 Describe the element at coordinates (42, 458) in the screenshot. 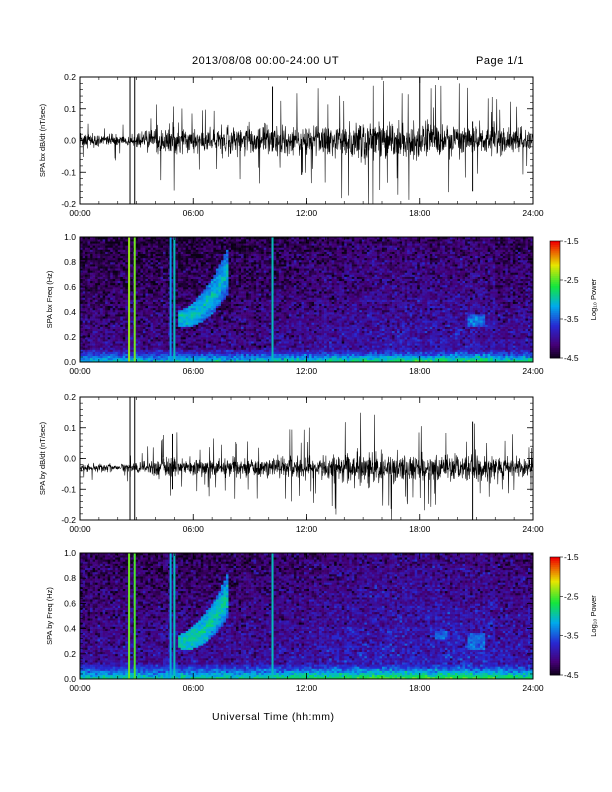

I see `y-axis-label: SPA by dB/dt (nT/sec)` at that location.